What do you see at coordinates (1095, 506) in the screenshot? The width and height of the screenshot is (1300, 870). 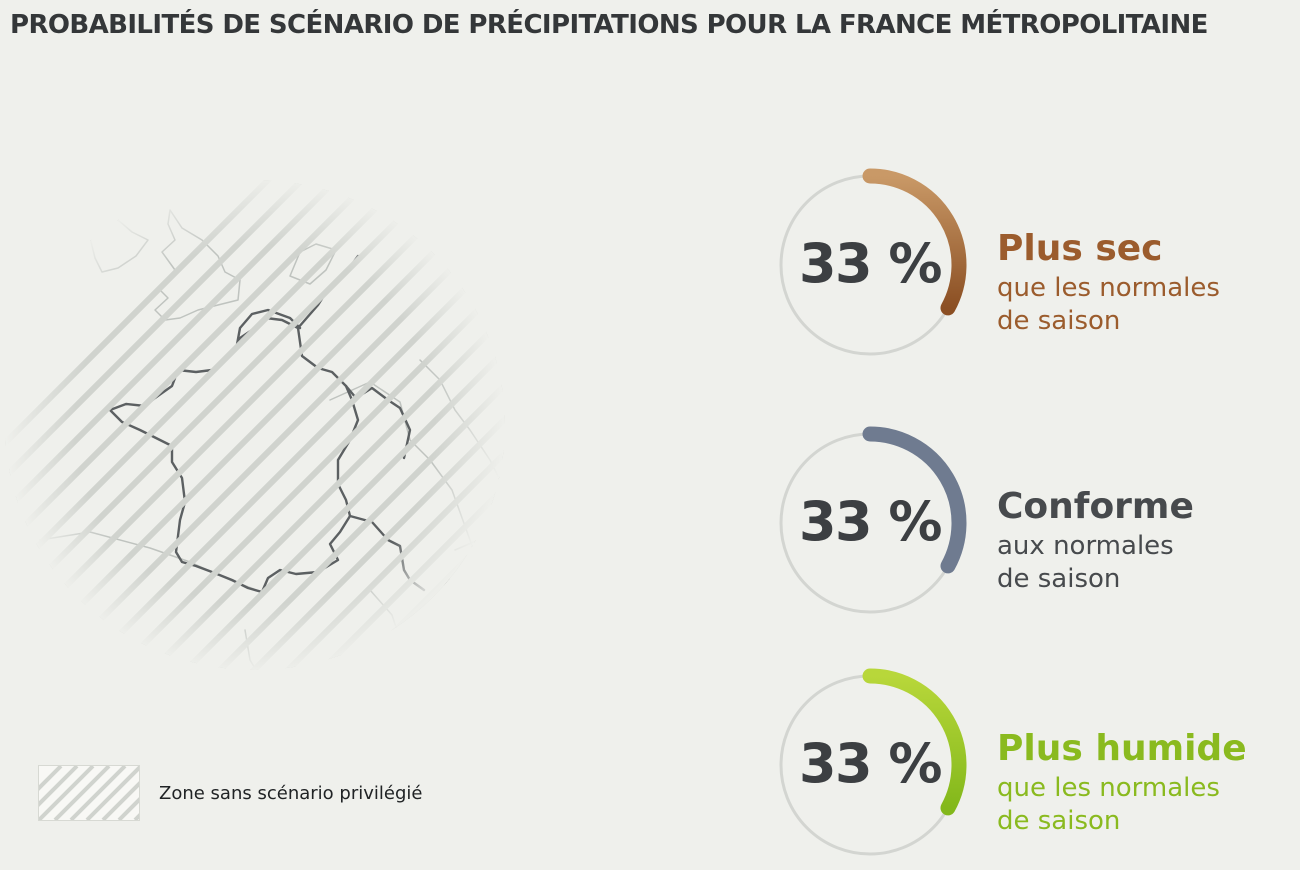 I see `scenario-title: Conforme` at bounding box center [1095, 506].